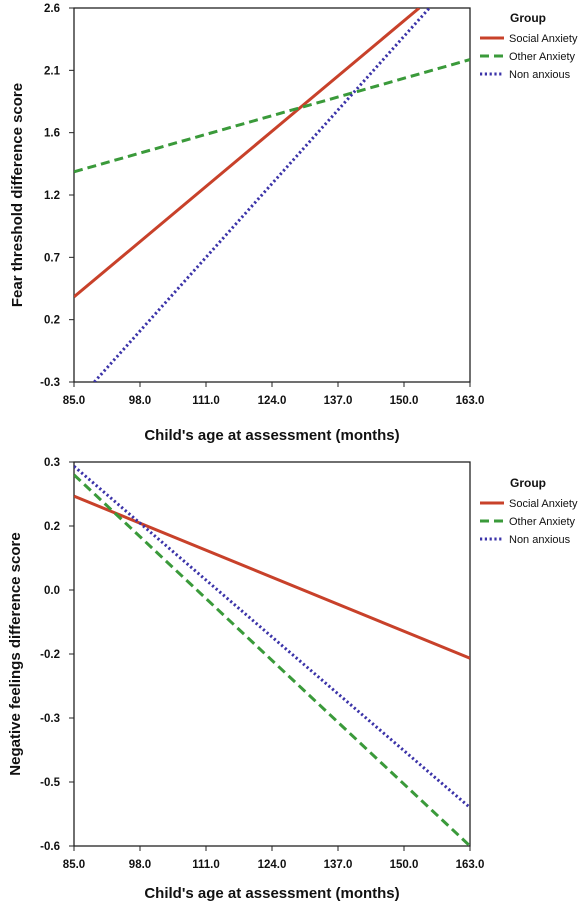 This screenshot has width=584, height=907. What do you see at coordinates (52, 196) in the screenshot?
I see `y-tick-label: 1.2` at bounding box center [52, 196].